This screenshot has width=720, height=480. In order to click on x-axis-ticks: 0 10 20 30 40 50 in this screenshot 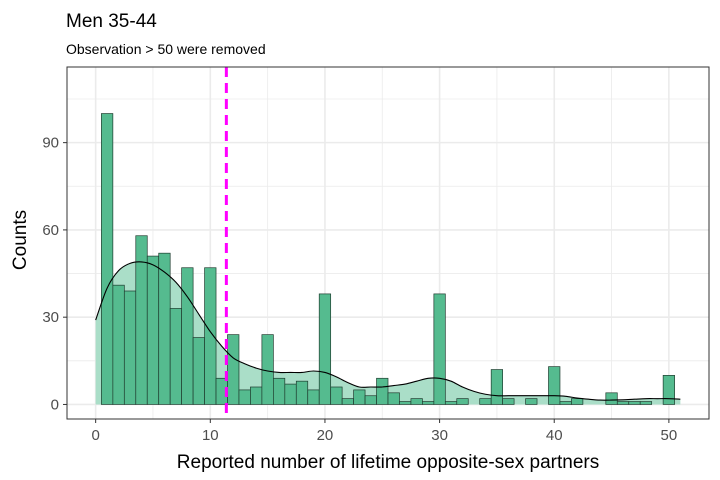, I will do `click(384, 431)`.